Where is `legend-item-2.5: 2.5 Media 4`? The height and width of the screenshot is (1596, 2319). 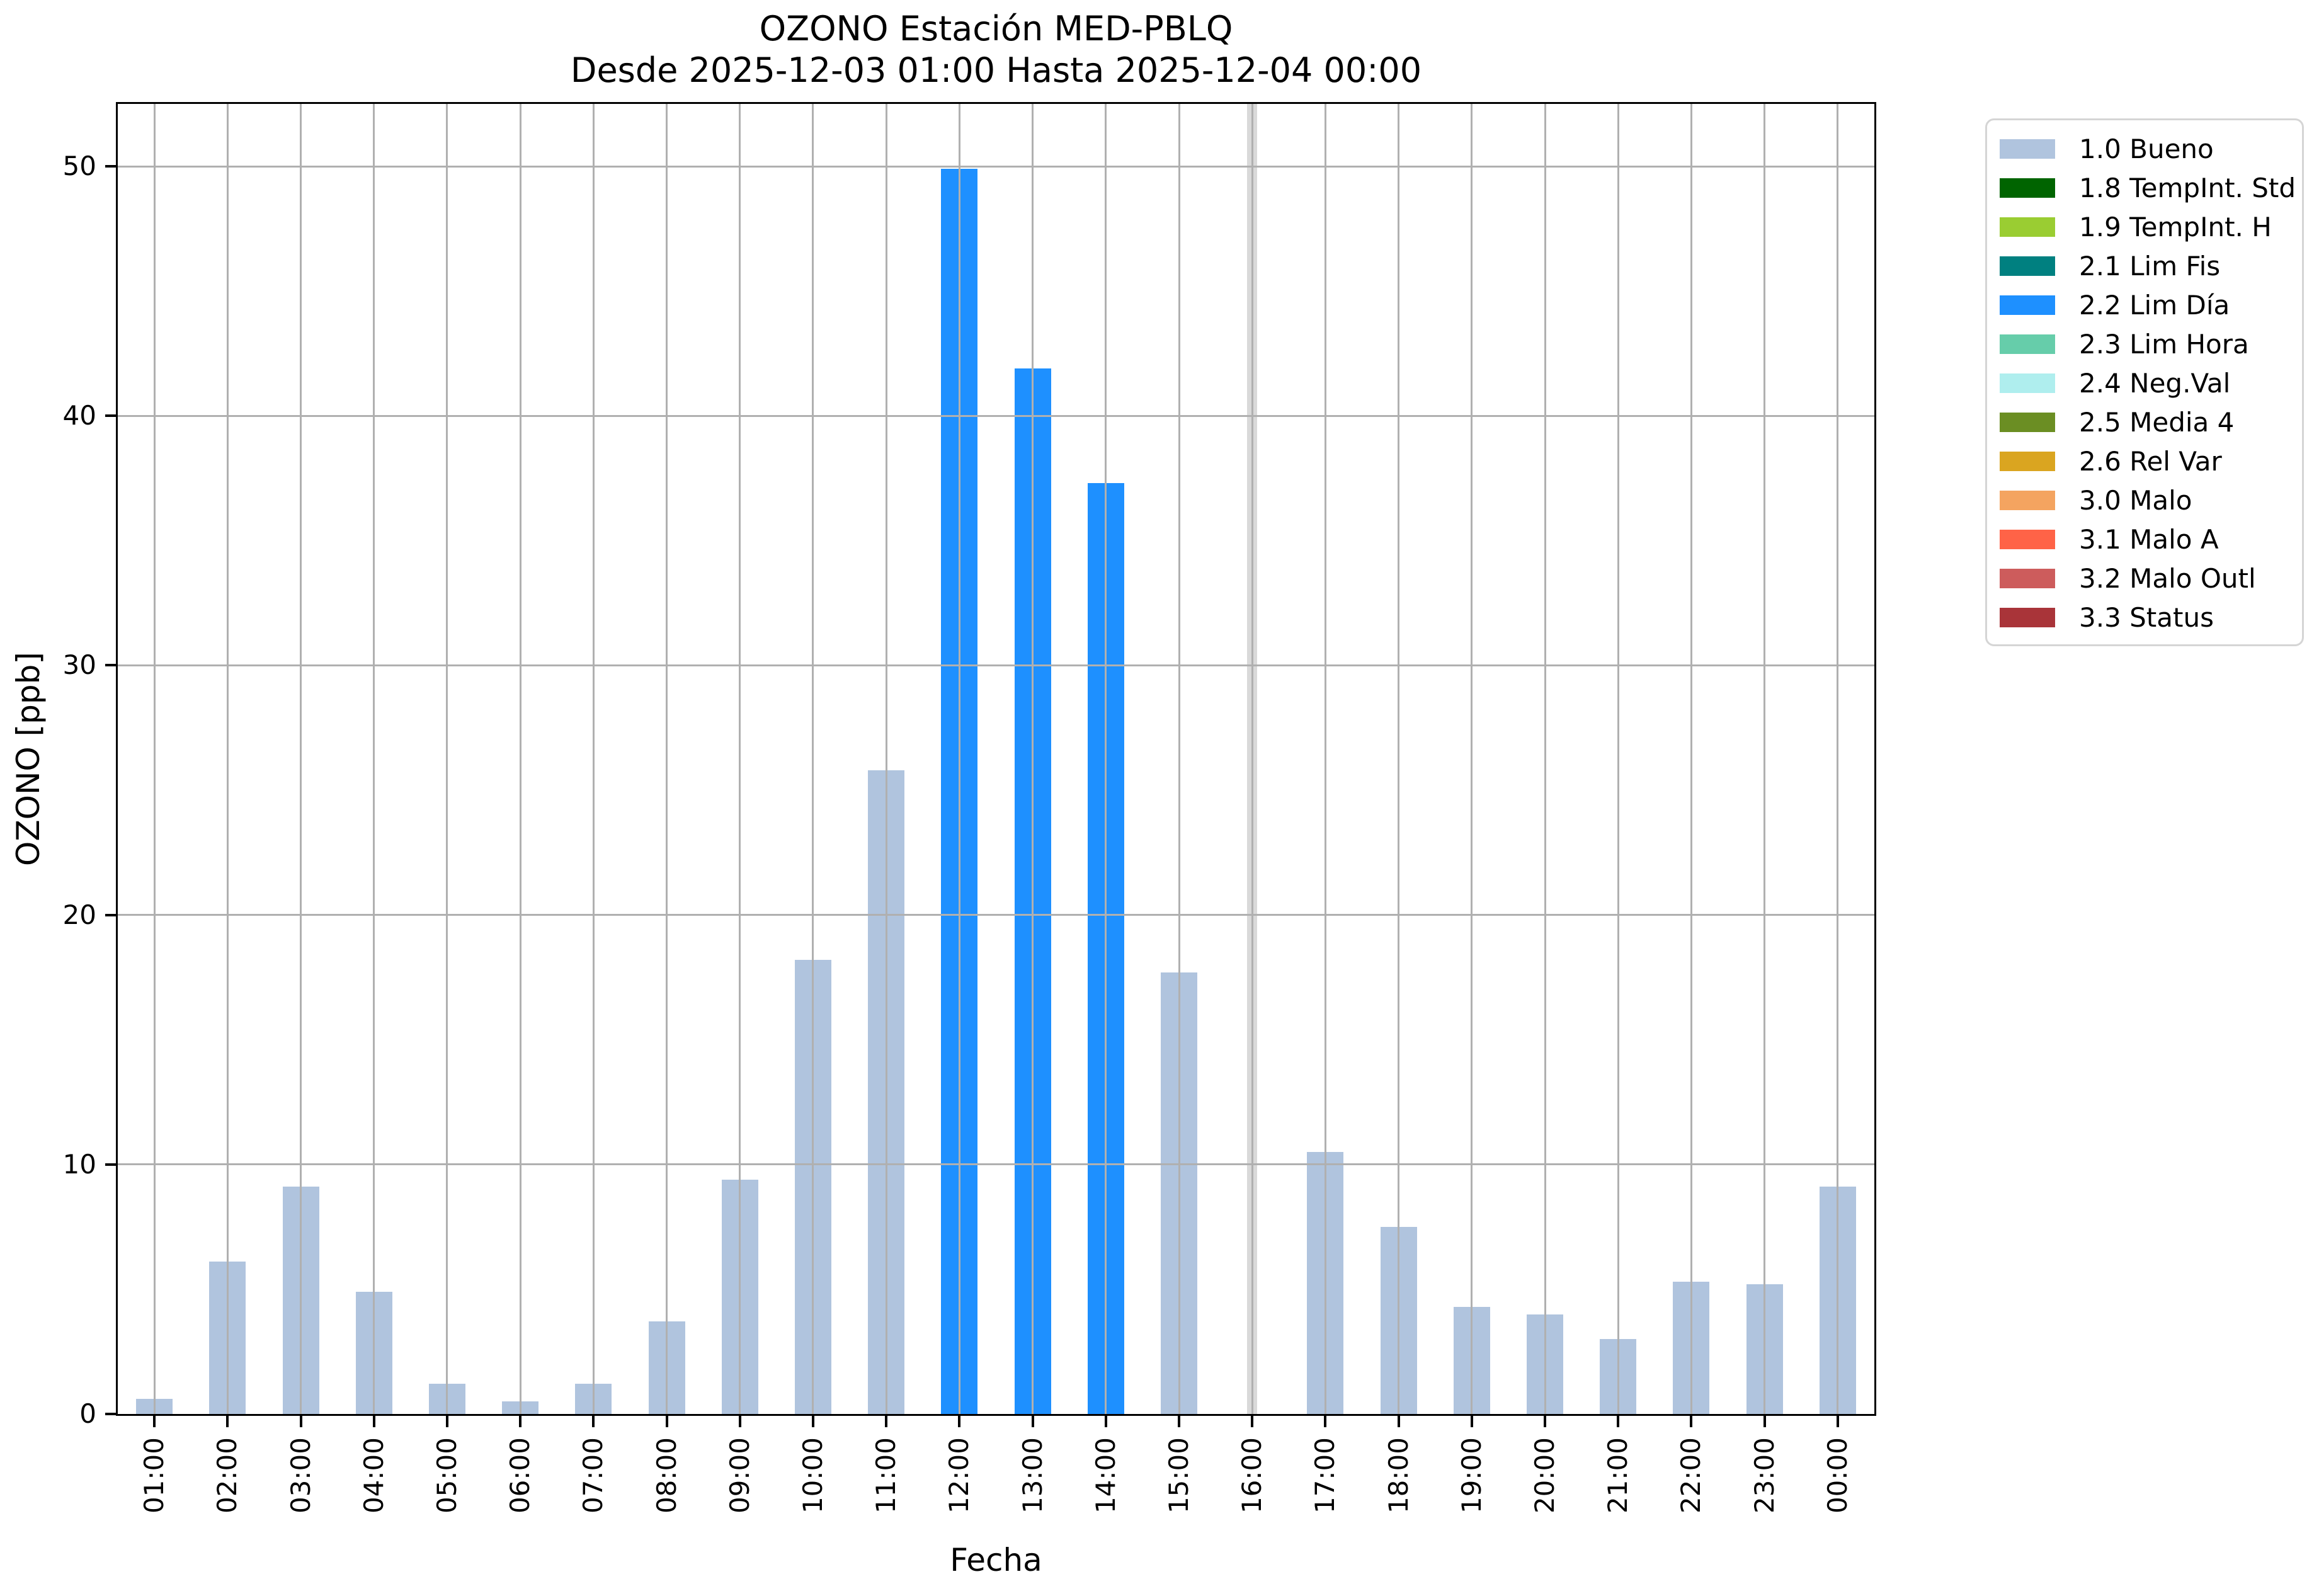 legend-item-2.5: 2.5 Media 4 is located at coordinates (2144, 422).